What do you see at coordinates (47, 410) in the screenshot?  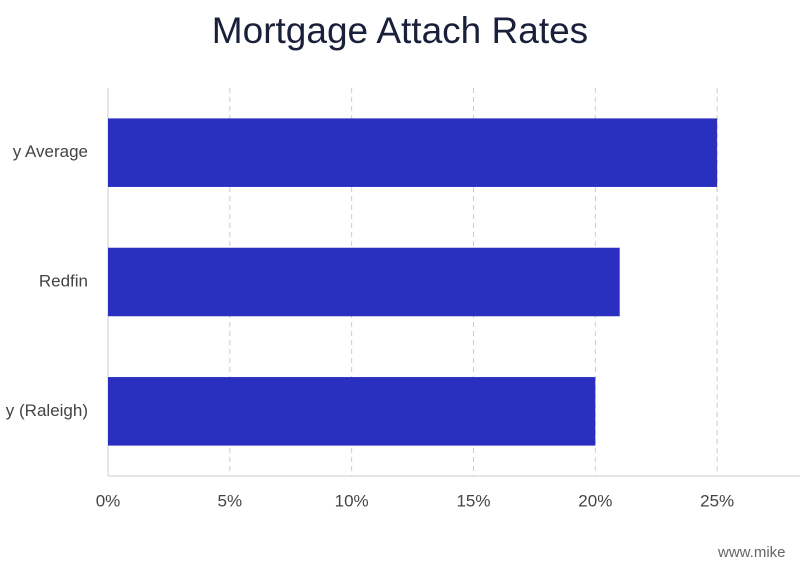 I see `y-tick-label: y (Raleigh)` at bounding box center [47, 410].